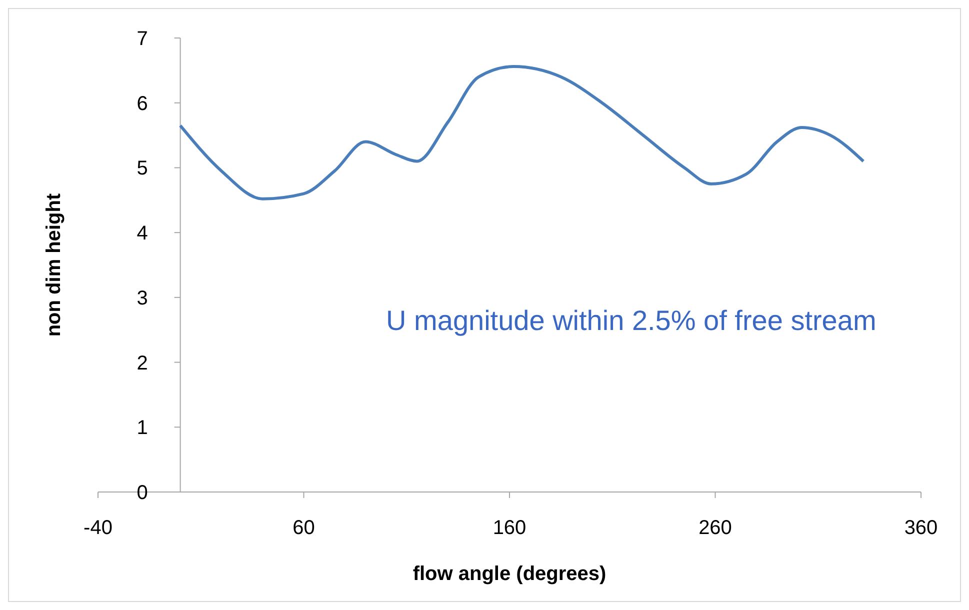 The image size is (969, 610). Describe the element at coordinates (142, 428) in the screenshot. I see `y-tick-label: 1` at that location.